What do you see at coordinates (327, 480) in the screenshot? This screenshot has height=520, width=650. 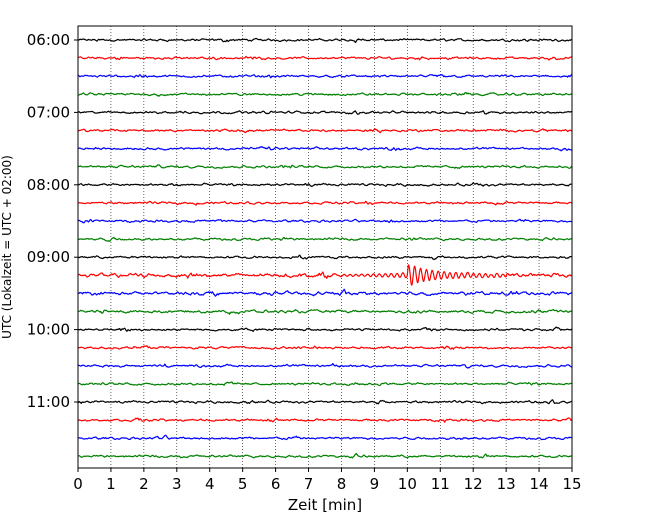 I see `x-axis-ticks: 0 1 2 3 4 5 6 7 8 9 10 11 12 13 14 15` at bounding box center [327, 480].